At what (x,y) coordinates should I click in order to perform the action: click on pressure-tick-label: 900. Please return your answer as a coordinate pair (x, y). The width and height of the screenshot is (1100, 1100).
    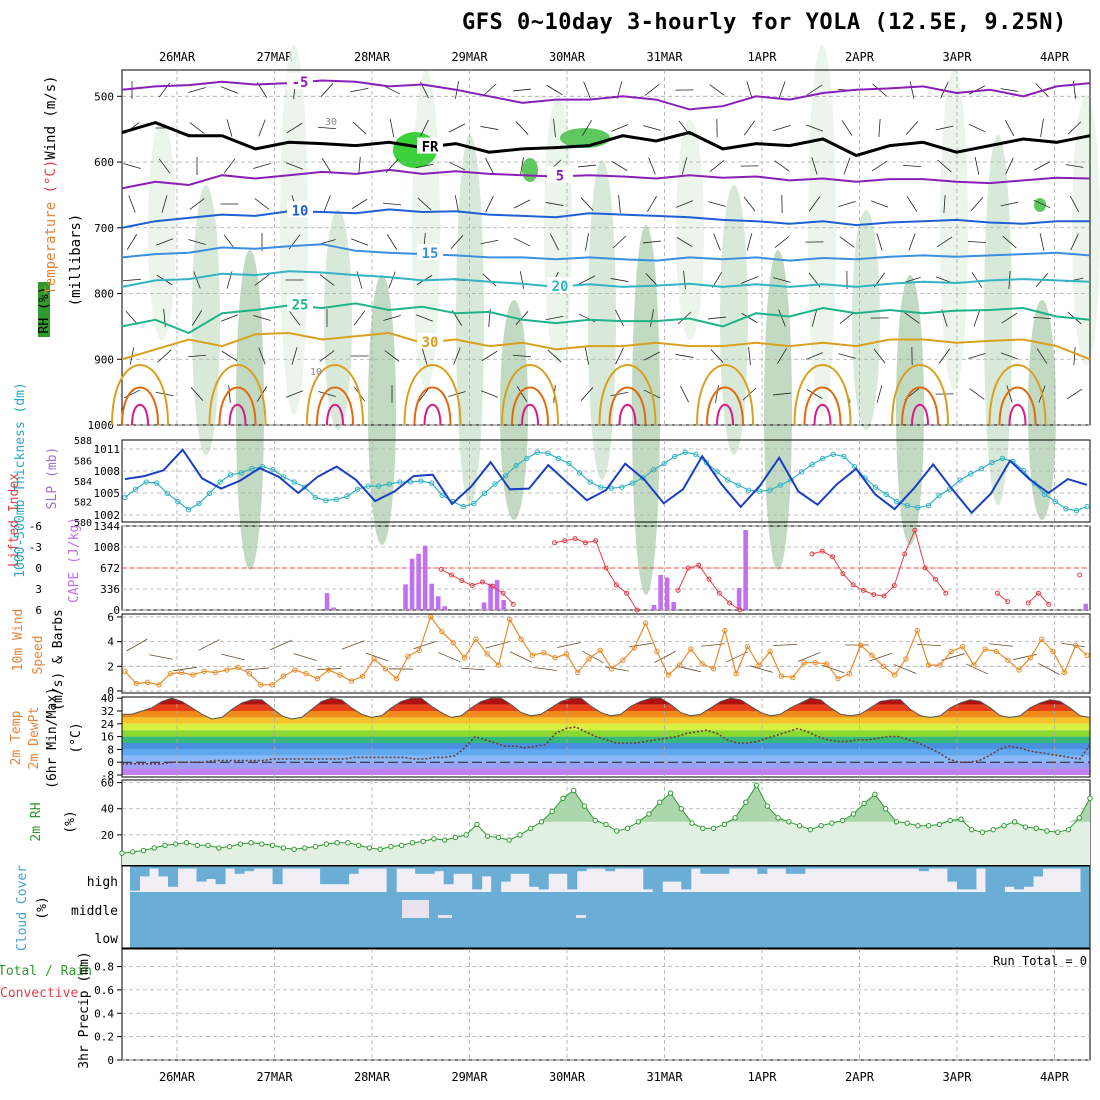
    Looking at the image, I should click on (104, 359).